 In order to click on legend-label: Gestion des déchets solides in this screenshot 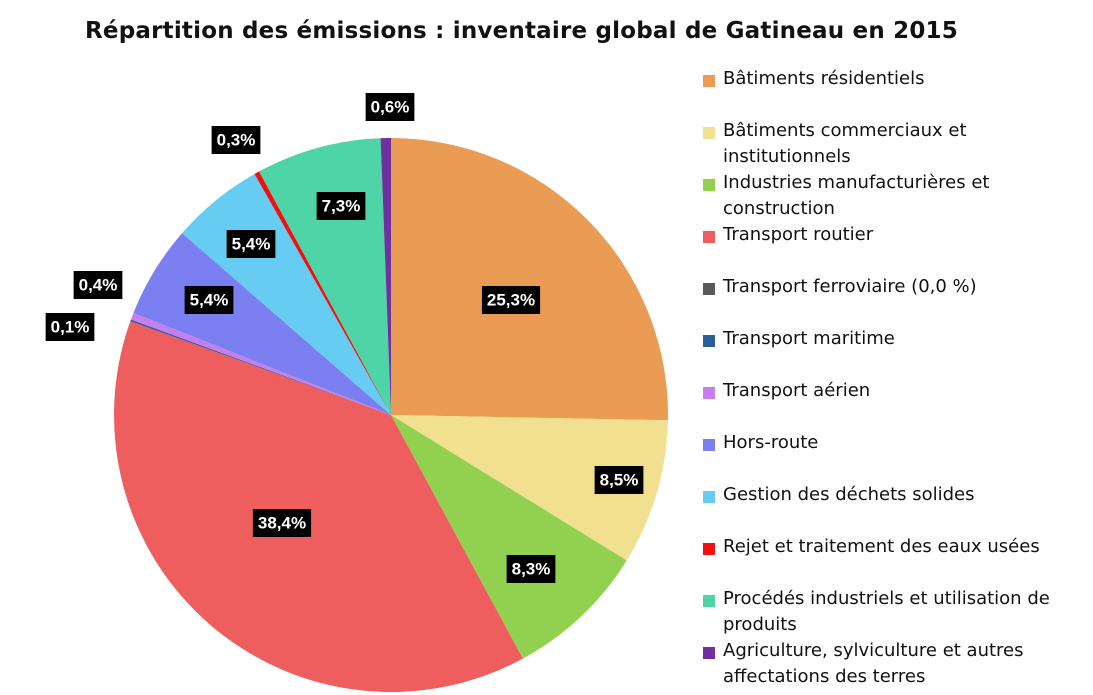, I will do `click(849, 494)`.